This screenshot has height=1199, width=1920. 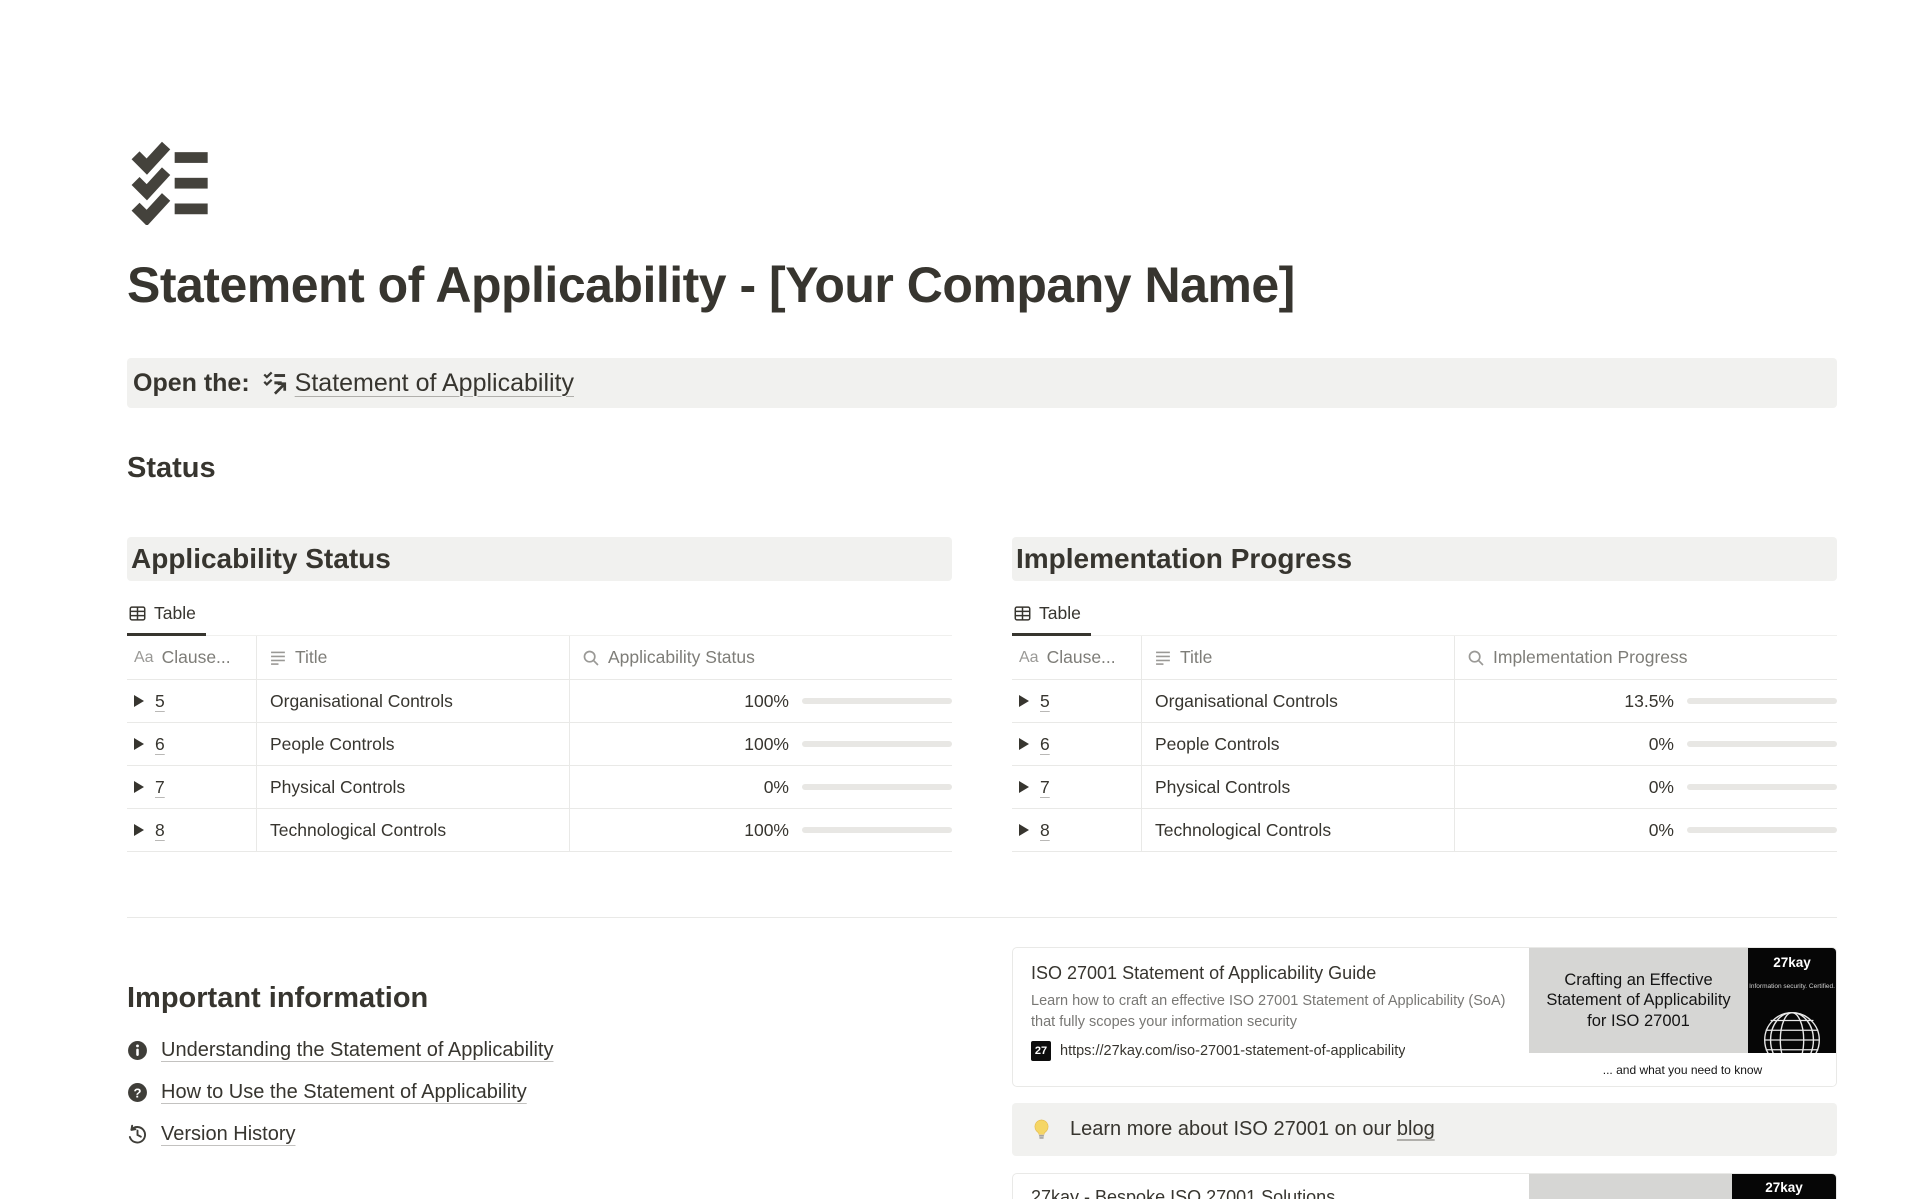 I want to click on search-icon, so click(x=1476, y=658).